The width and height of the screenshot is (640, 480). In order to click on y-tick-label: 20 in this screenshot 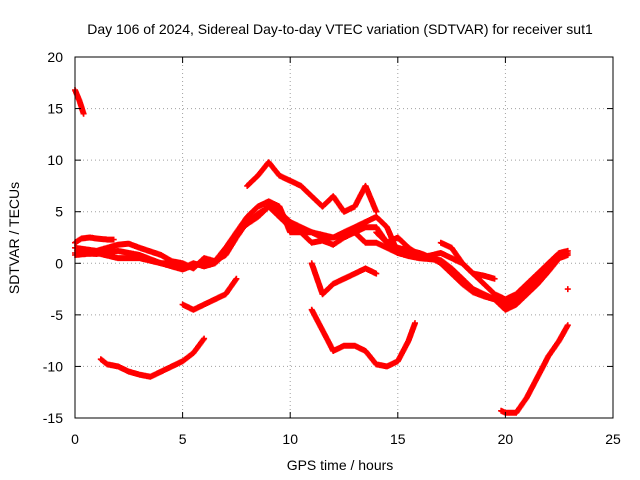, I will do `click(55, 57)`.